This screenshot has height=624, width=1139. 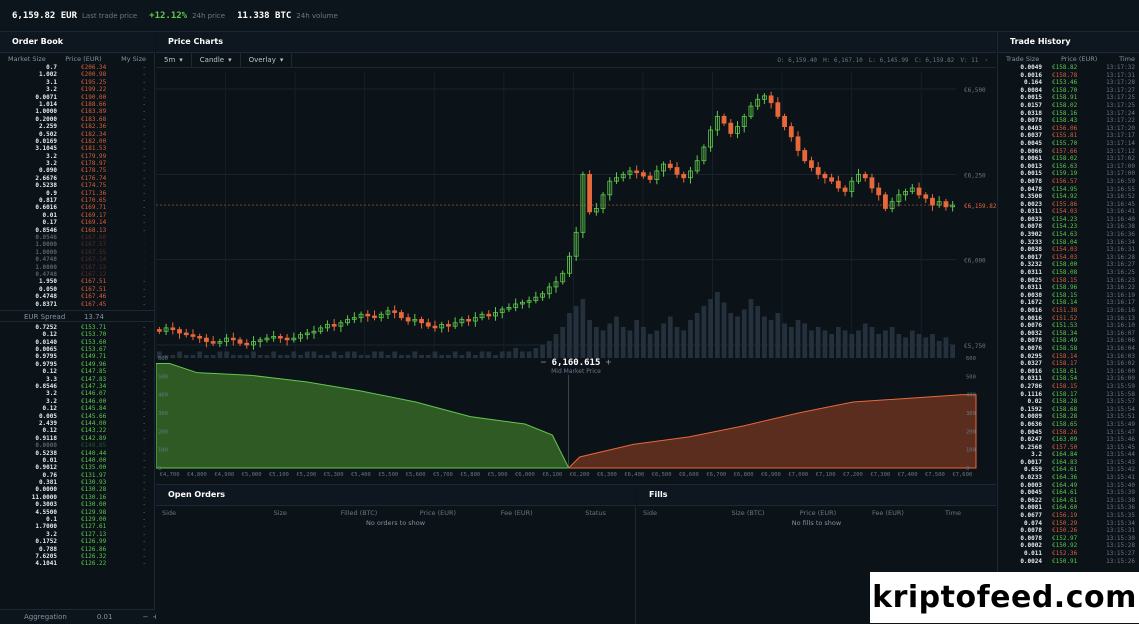 I want to click on order-book-row: 0.76 €131.97 -, so click(x=77, y=475).